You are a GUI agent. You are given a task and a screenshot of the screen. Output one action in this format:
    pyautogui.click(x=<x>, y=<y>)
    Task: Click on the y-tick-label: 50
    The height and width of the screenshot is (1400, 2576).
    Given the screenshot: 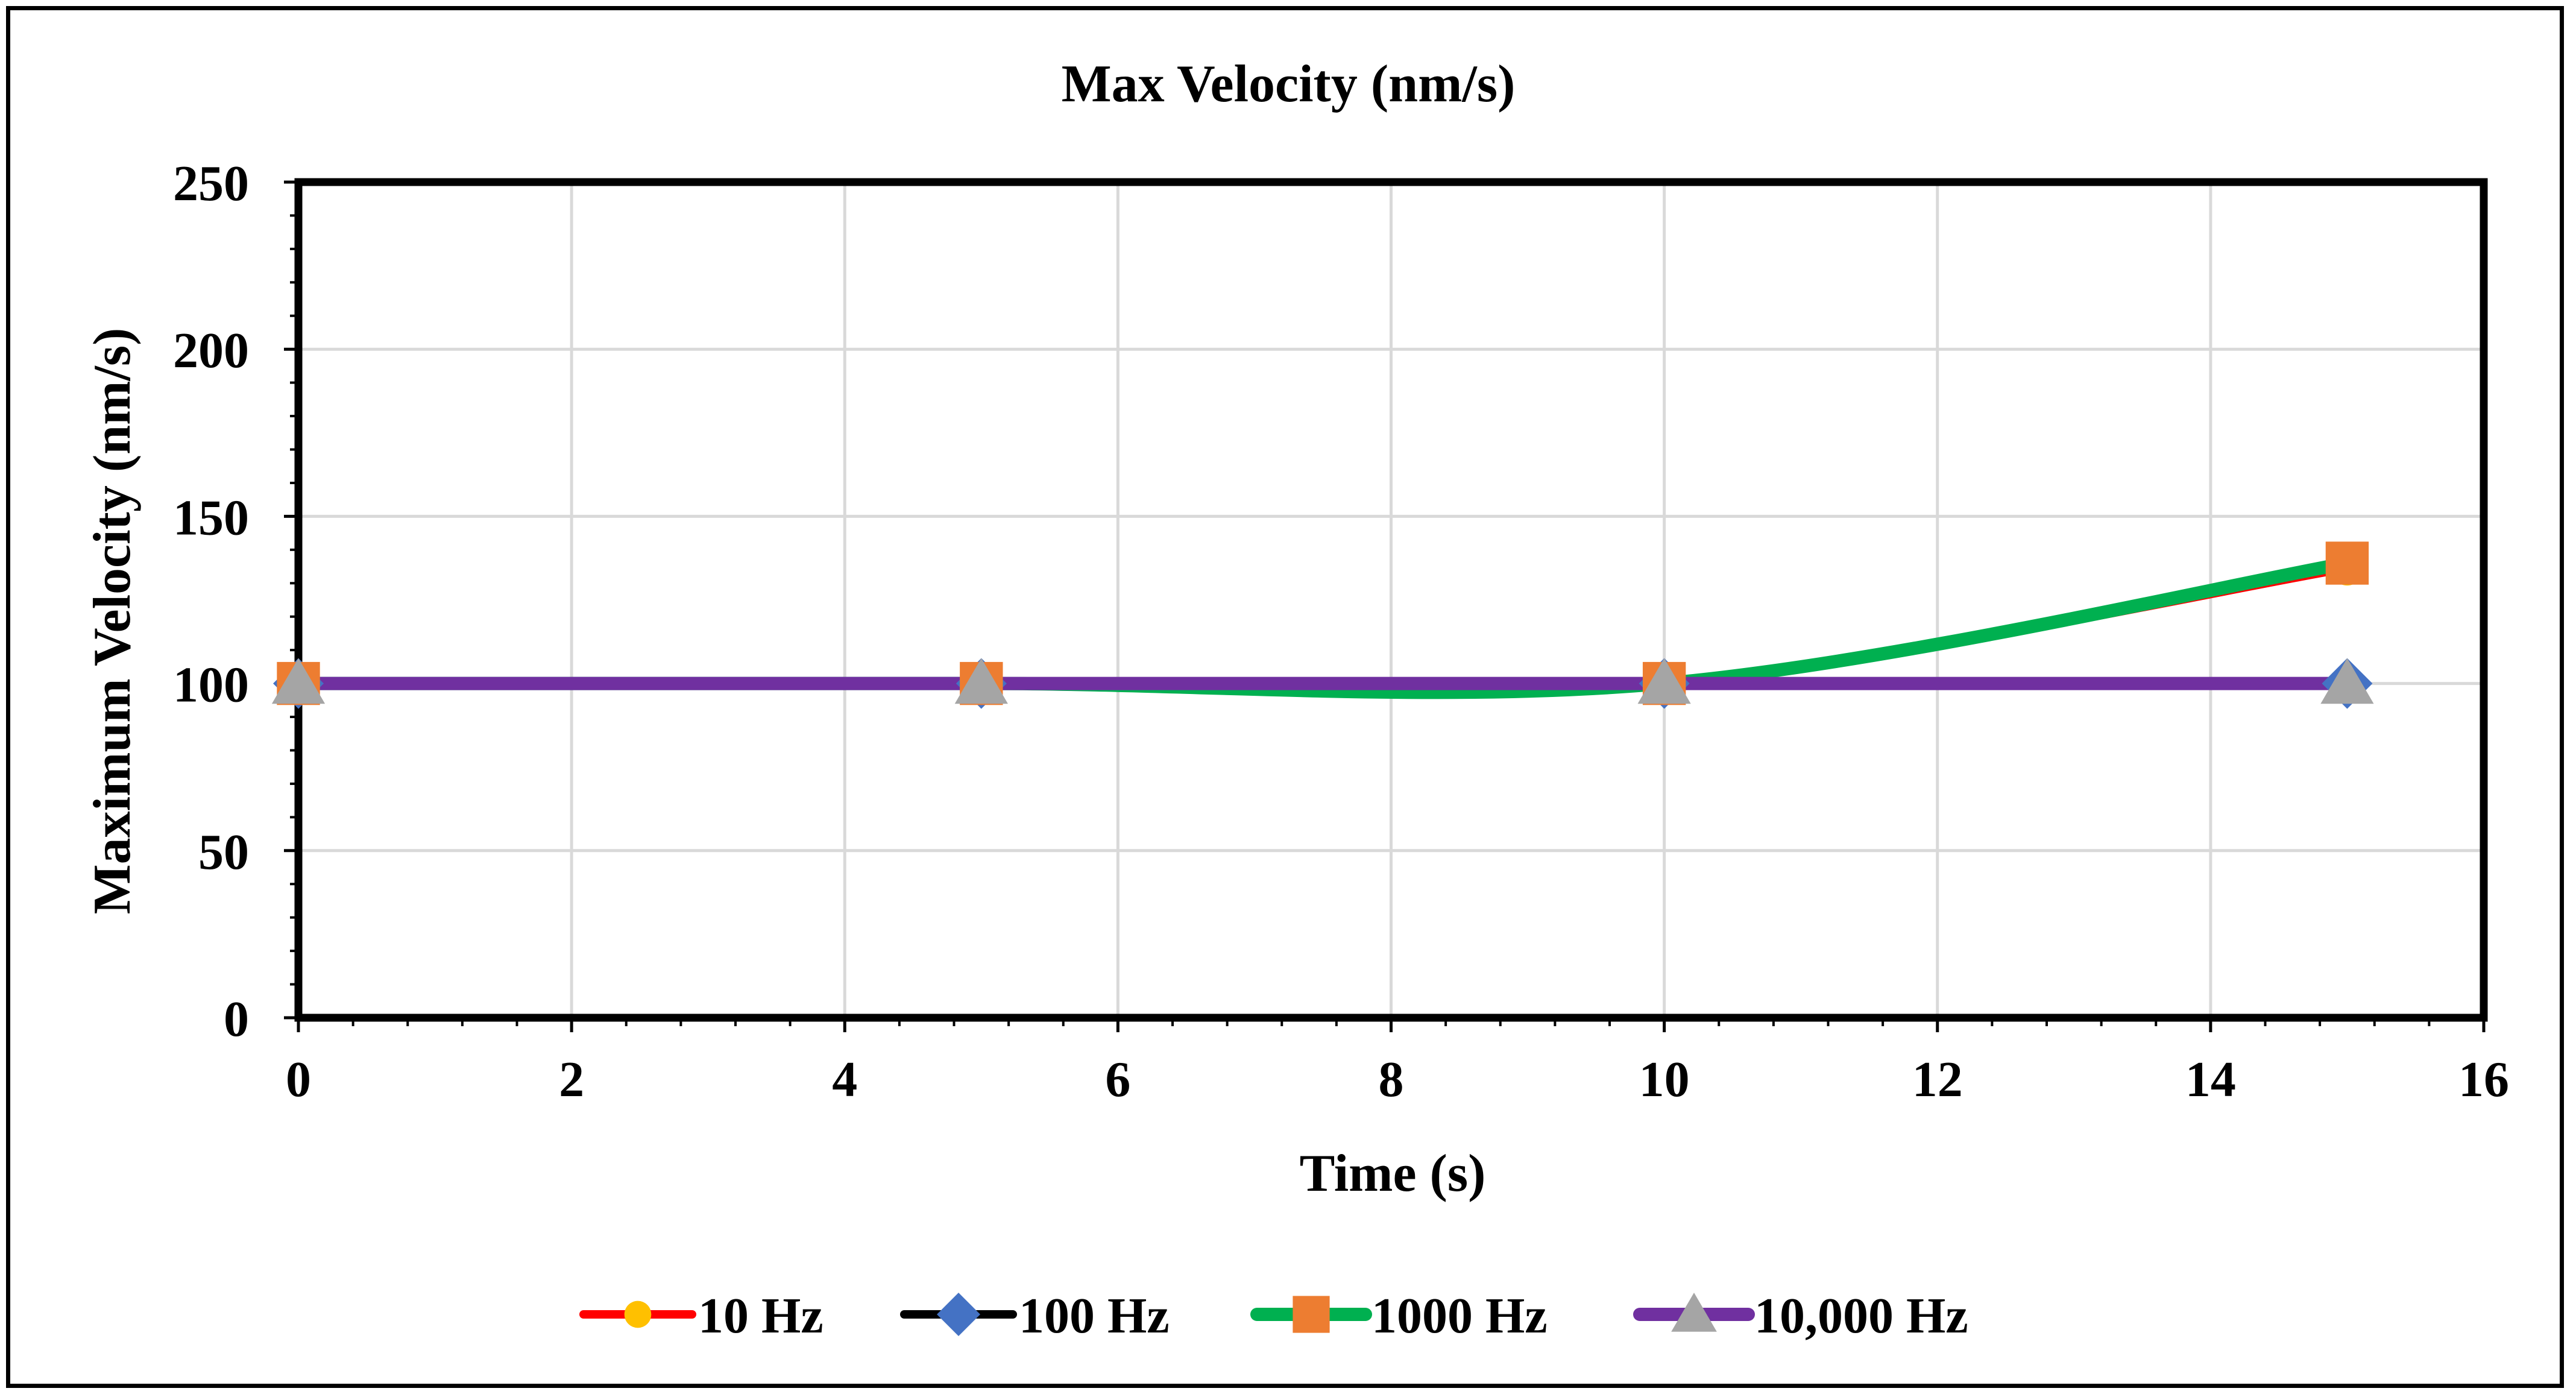 What is the action you would take?
    pyautogui.click(x=223, y=852)
    